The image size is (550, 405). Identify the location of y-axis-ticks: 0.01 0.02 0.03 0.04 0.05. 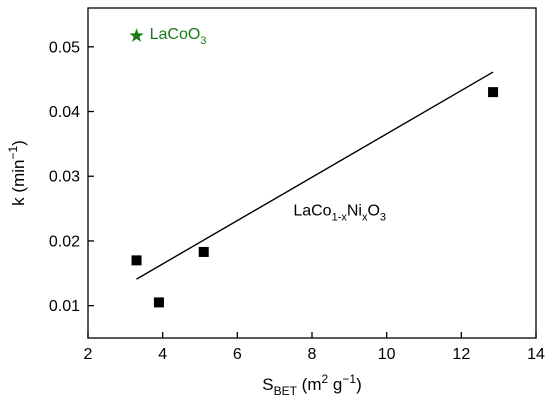
(71, 177).